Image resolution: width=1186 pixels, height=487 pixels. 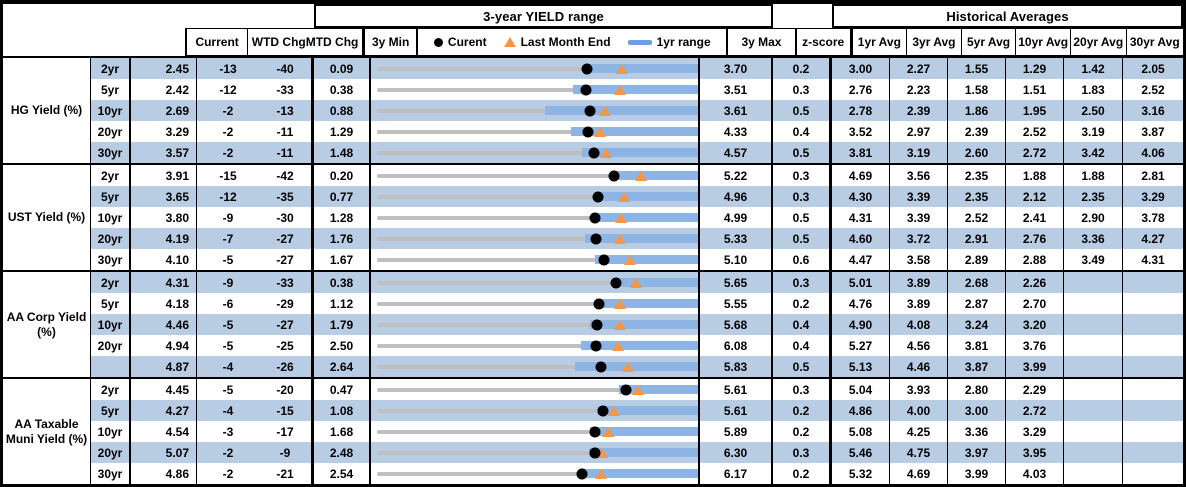 What do you see at coordinates (919, 473) in the screenshot?
I see `cell-avg-3yr: 4.69` at bounding box center [919, 473].